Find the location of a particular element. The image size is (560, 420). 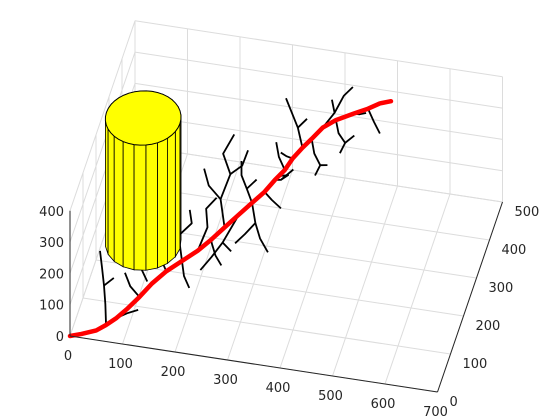

x-tick-label: 300 is located at coordinates (225, 380).